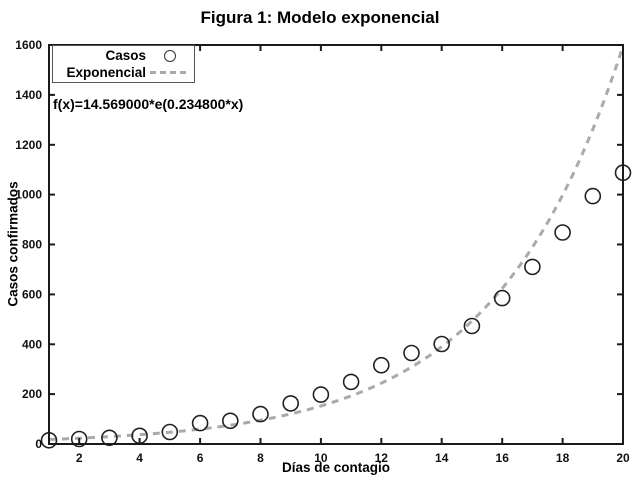 This screenshot has width=640, height=480. I want to click on fit-formula-annotation: f(x)=14.569000*e(0.234800*x), so click(148, 104).